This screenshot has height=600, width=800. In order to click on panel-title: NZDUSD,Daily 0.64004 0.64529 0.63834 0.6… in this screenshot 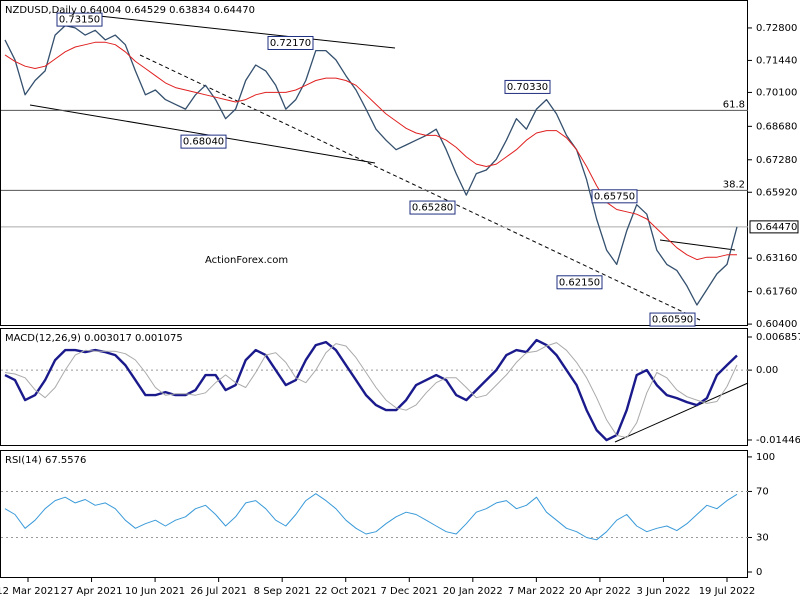, I will do `click(130, 10)`.